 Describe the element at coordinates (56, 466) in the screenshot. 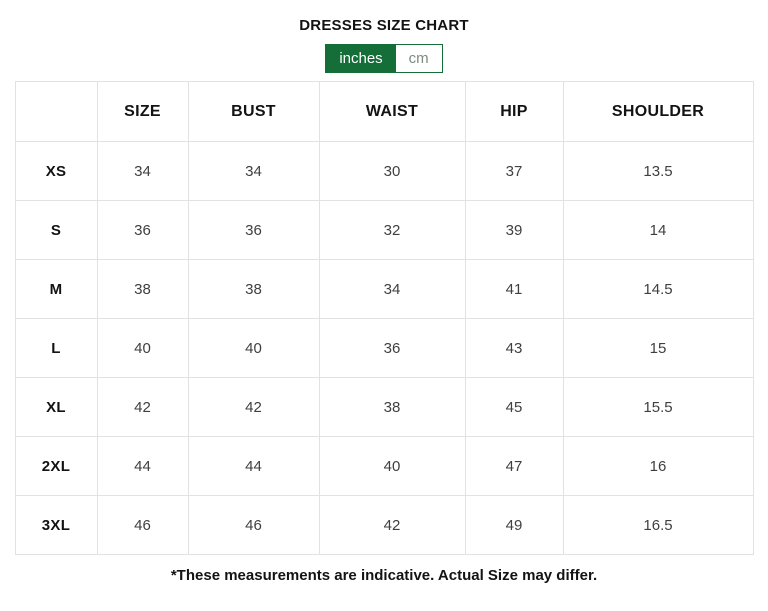

I see `row-label-2xl: 2XL` at that location.